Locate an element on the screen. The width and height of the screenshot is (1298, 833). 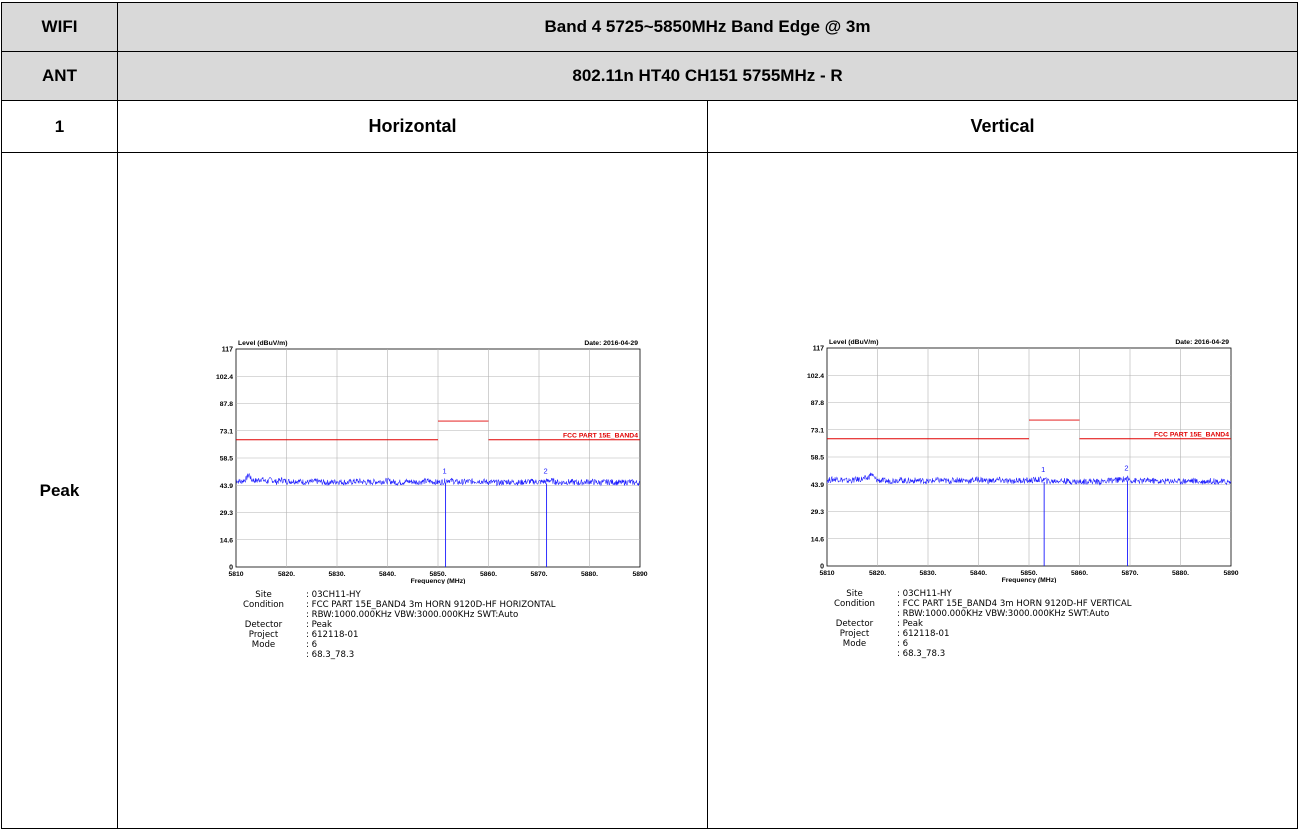
channel-title: 802.11n HT40 CH151 5755MHz - R is located at coordinates (708, 76).